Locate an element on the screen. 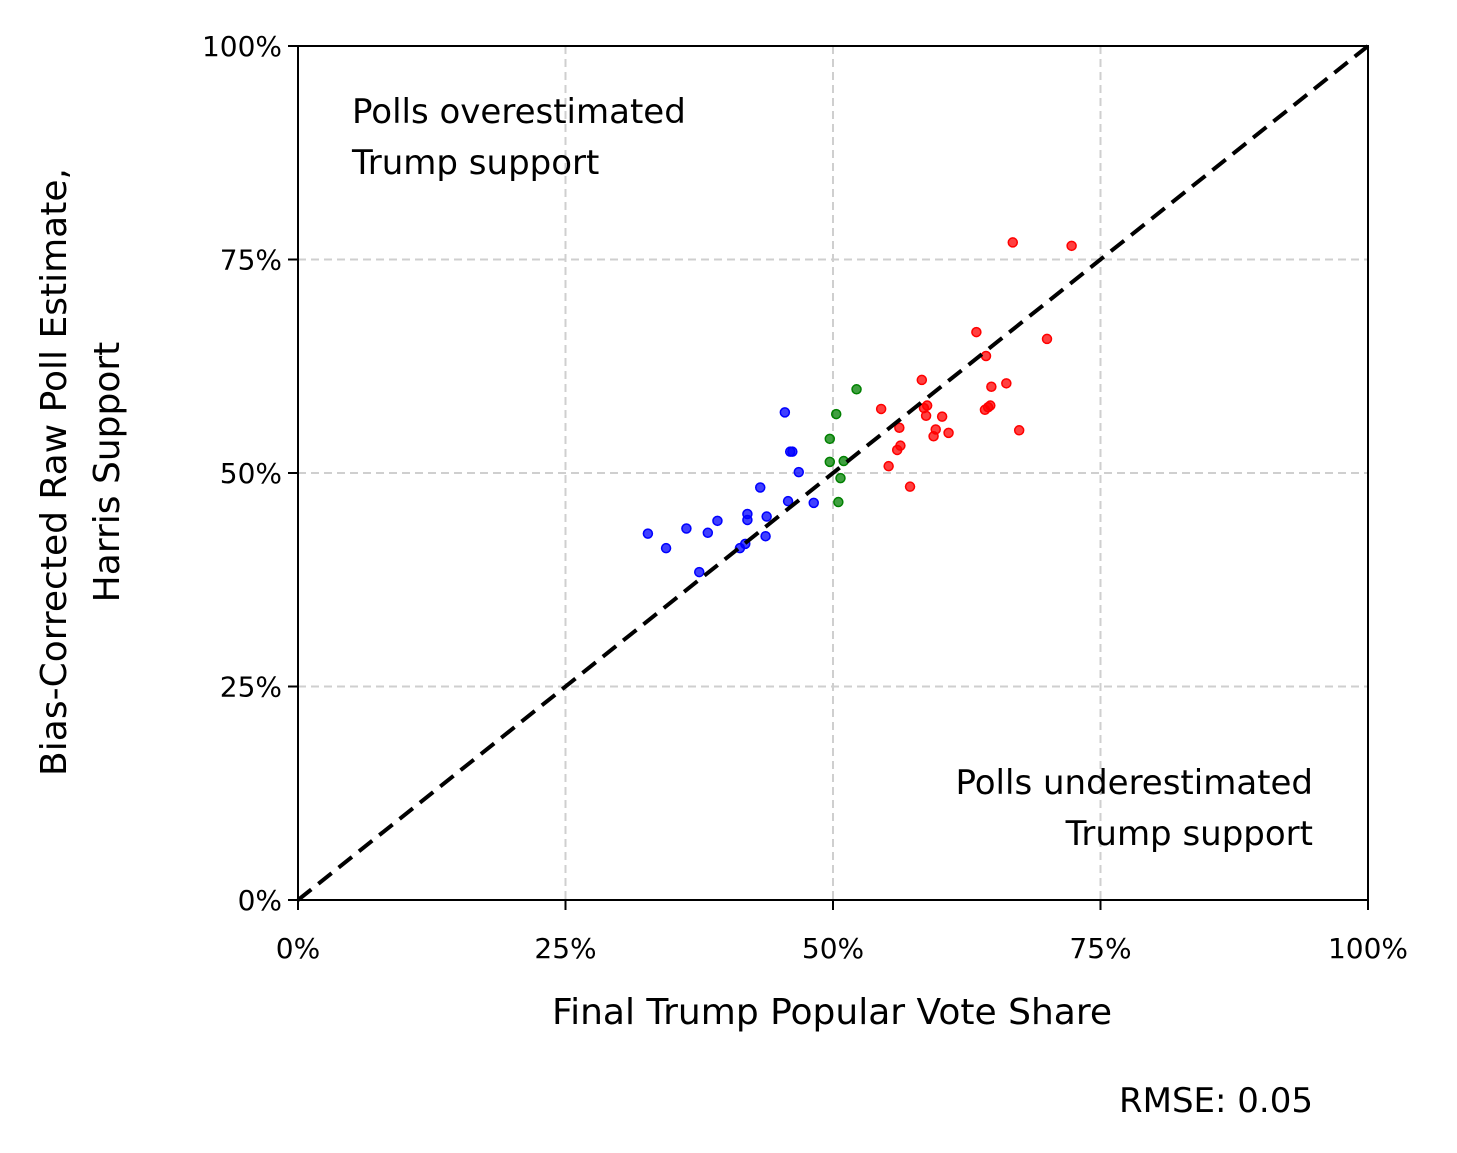 Image resolution: width=1457 pixels, height=1153 pixels. rmse-footer: RMSE: 0.05 is located at coordinates (1216, 1101).